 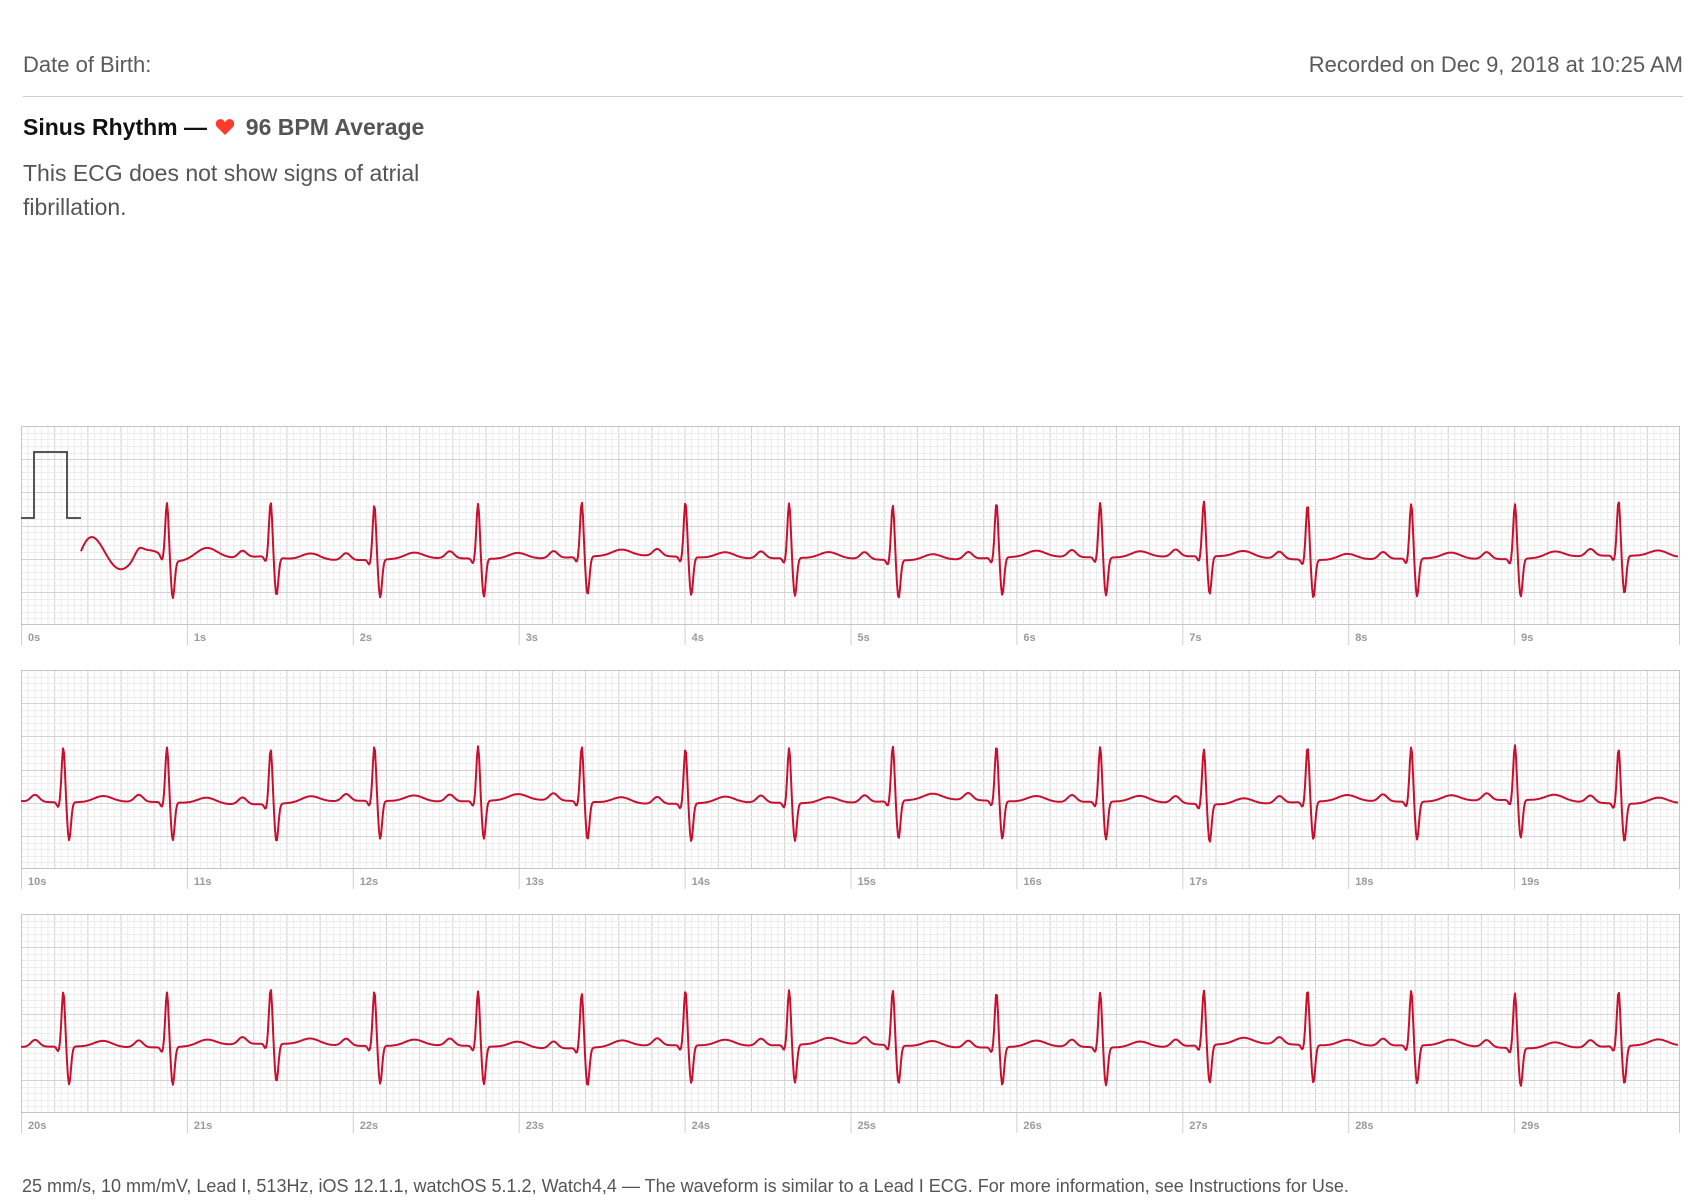 I want to click on time-label: 4s, so click(x=698, y=638).